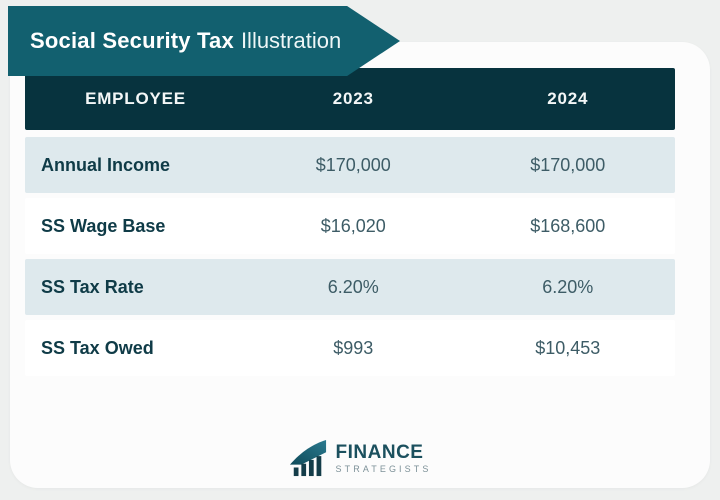  I want to click on row-label: Annual Income, so click(106, 164).